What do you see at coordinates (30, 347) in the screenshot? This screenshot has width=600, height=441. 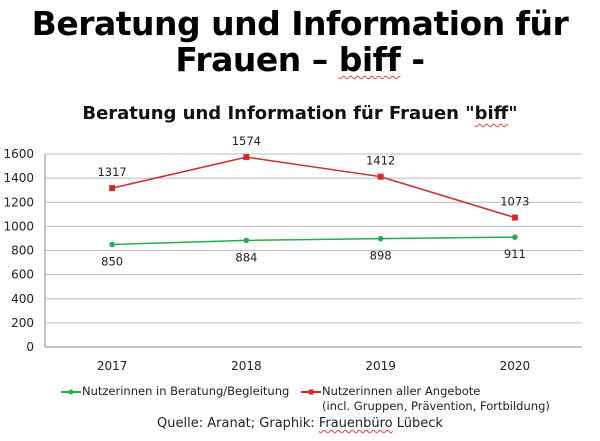 I see `y-tick-label: 0` at bounding box center [30, 347].